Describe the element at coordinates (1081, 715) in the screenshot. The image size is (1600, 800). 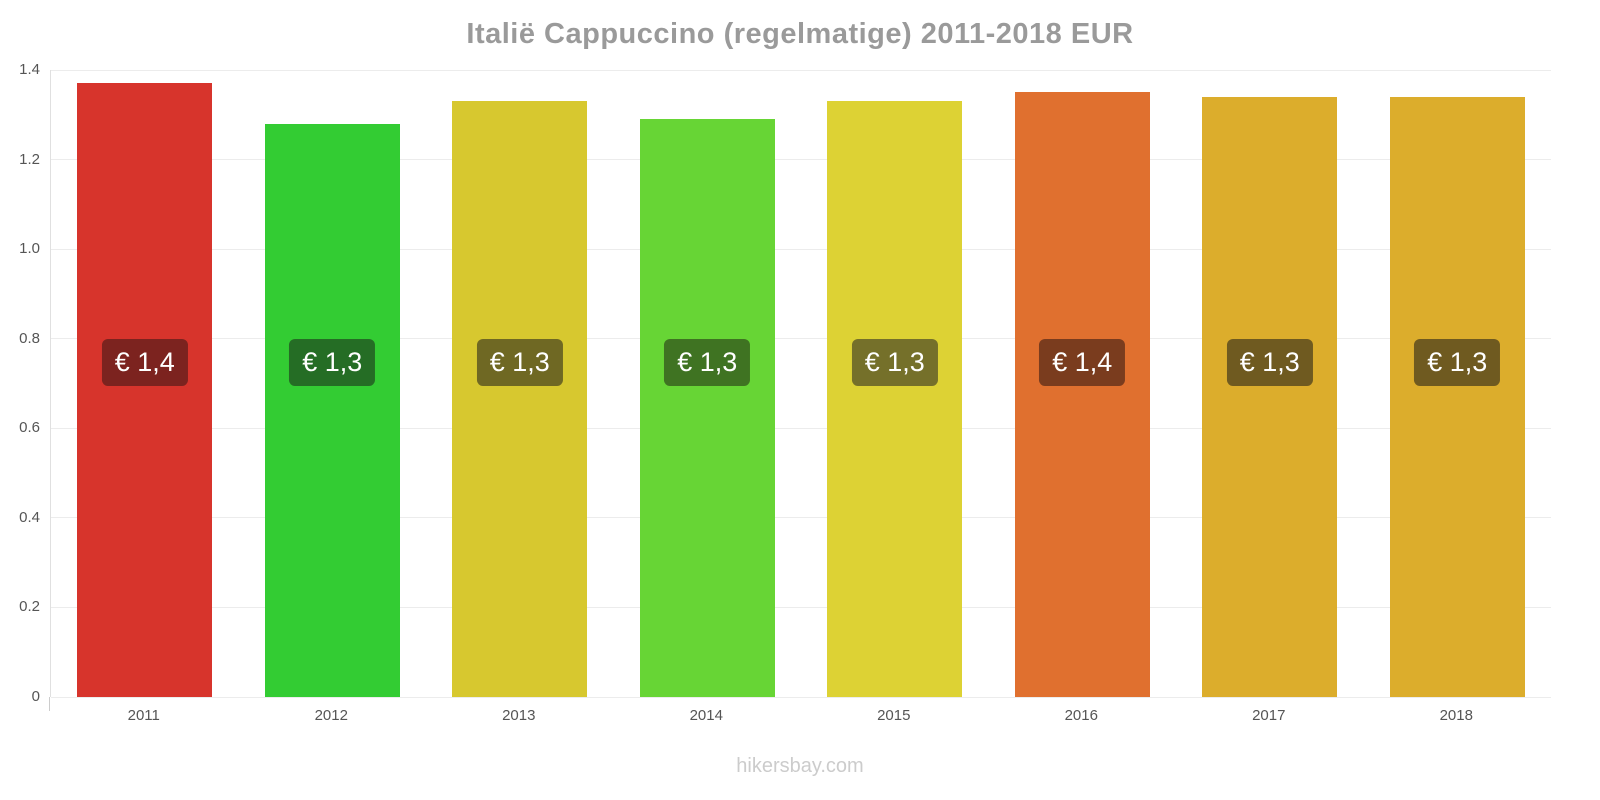
I see `x-tick-label: 2016` at that location.